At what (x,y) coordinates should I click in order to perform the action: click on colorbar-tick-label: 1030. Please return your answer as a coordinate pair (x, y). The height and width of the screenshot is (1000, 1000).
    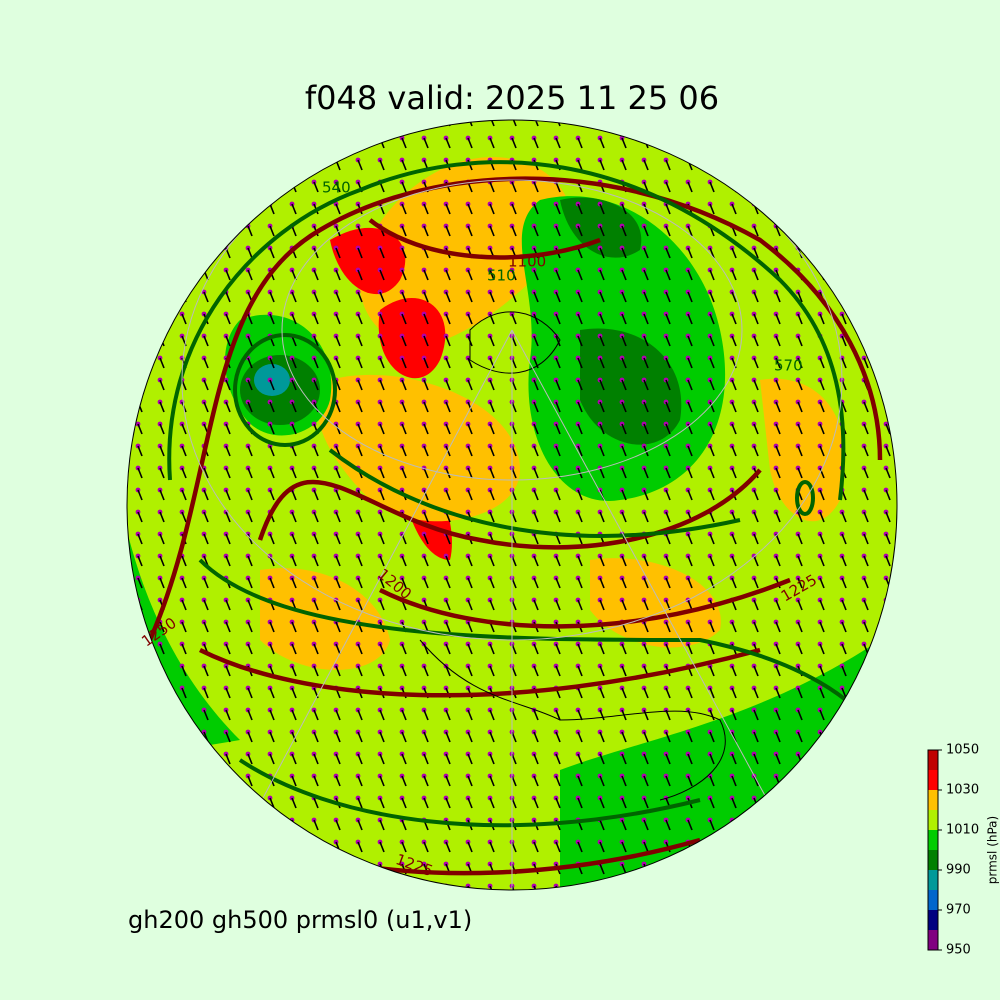
    Looking at the image, I should click on (962, 790).